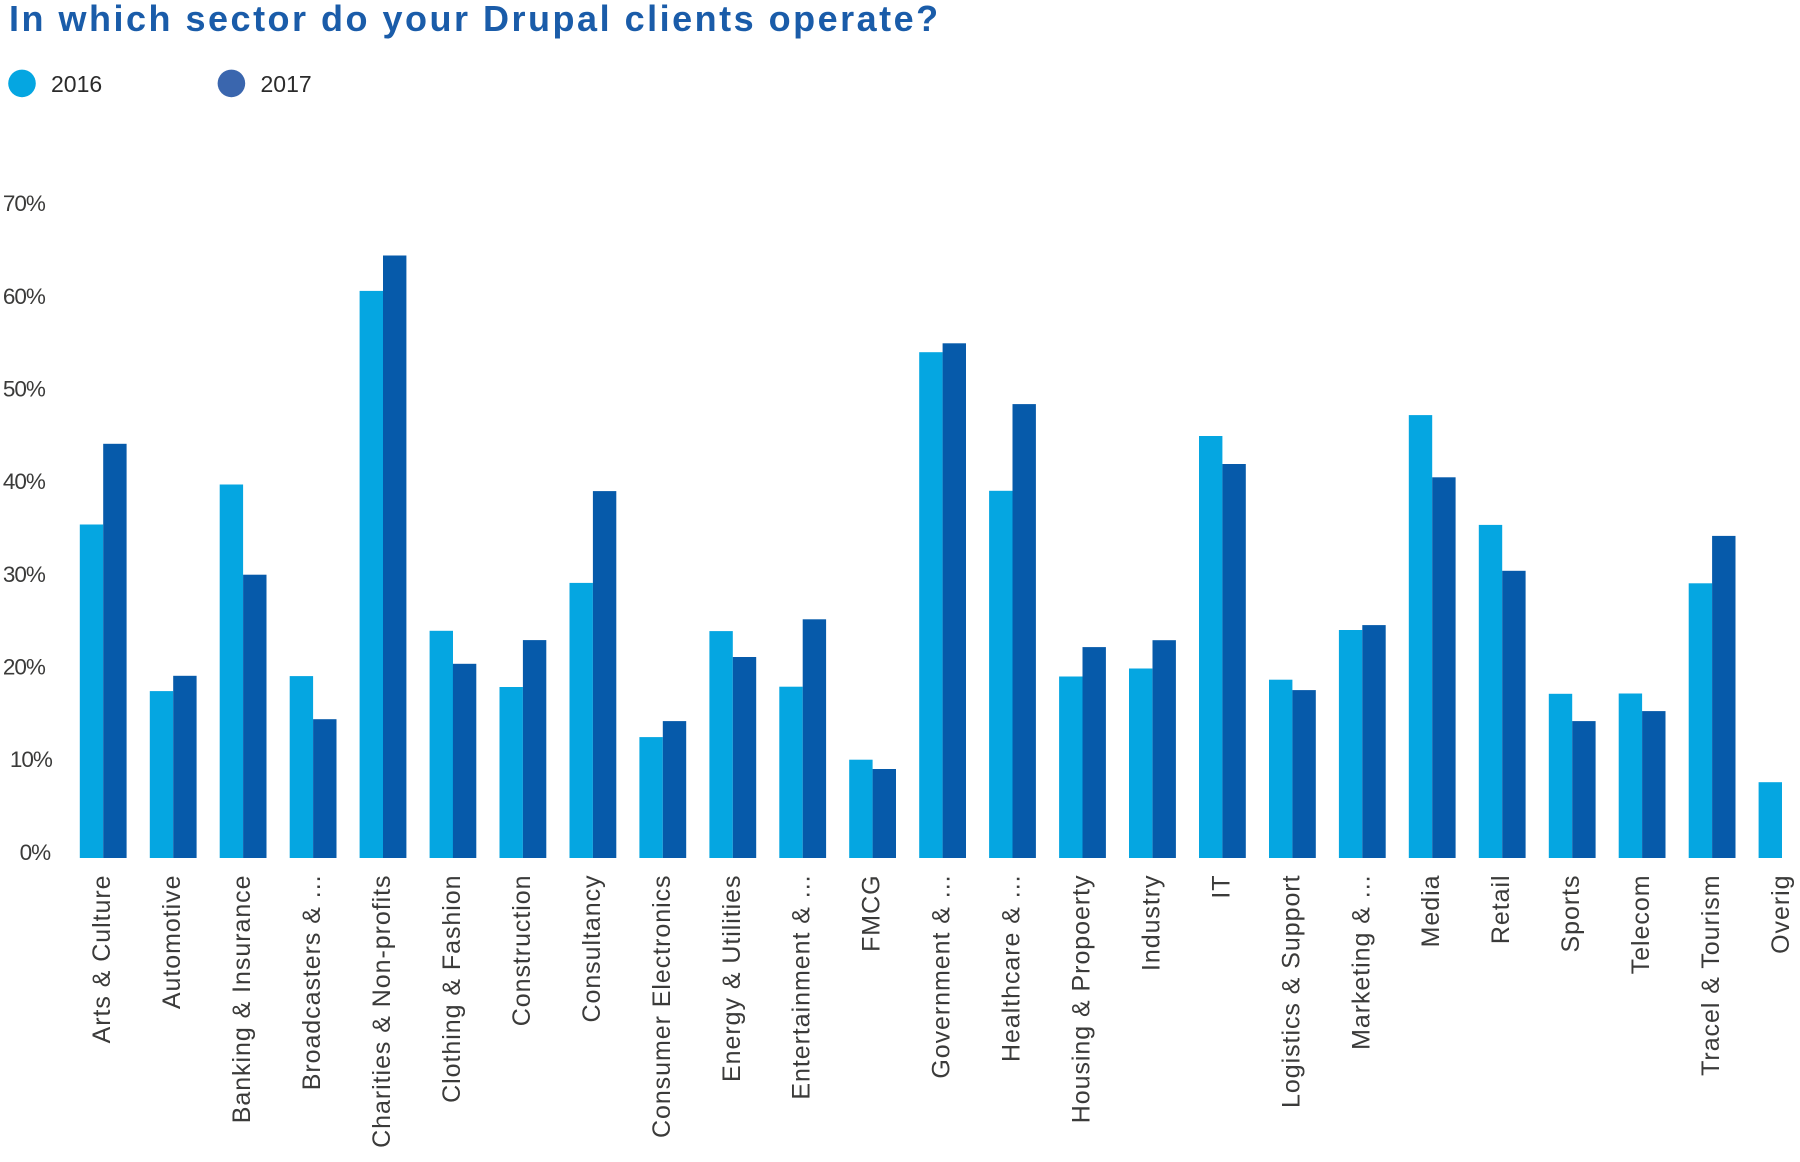 The width and height of the screenshot is (1800, 1162). Describe the element at coordinates (1221, 887) in the screenshot. I see `svg-text: IT` at that location.